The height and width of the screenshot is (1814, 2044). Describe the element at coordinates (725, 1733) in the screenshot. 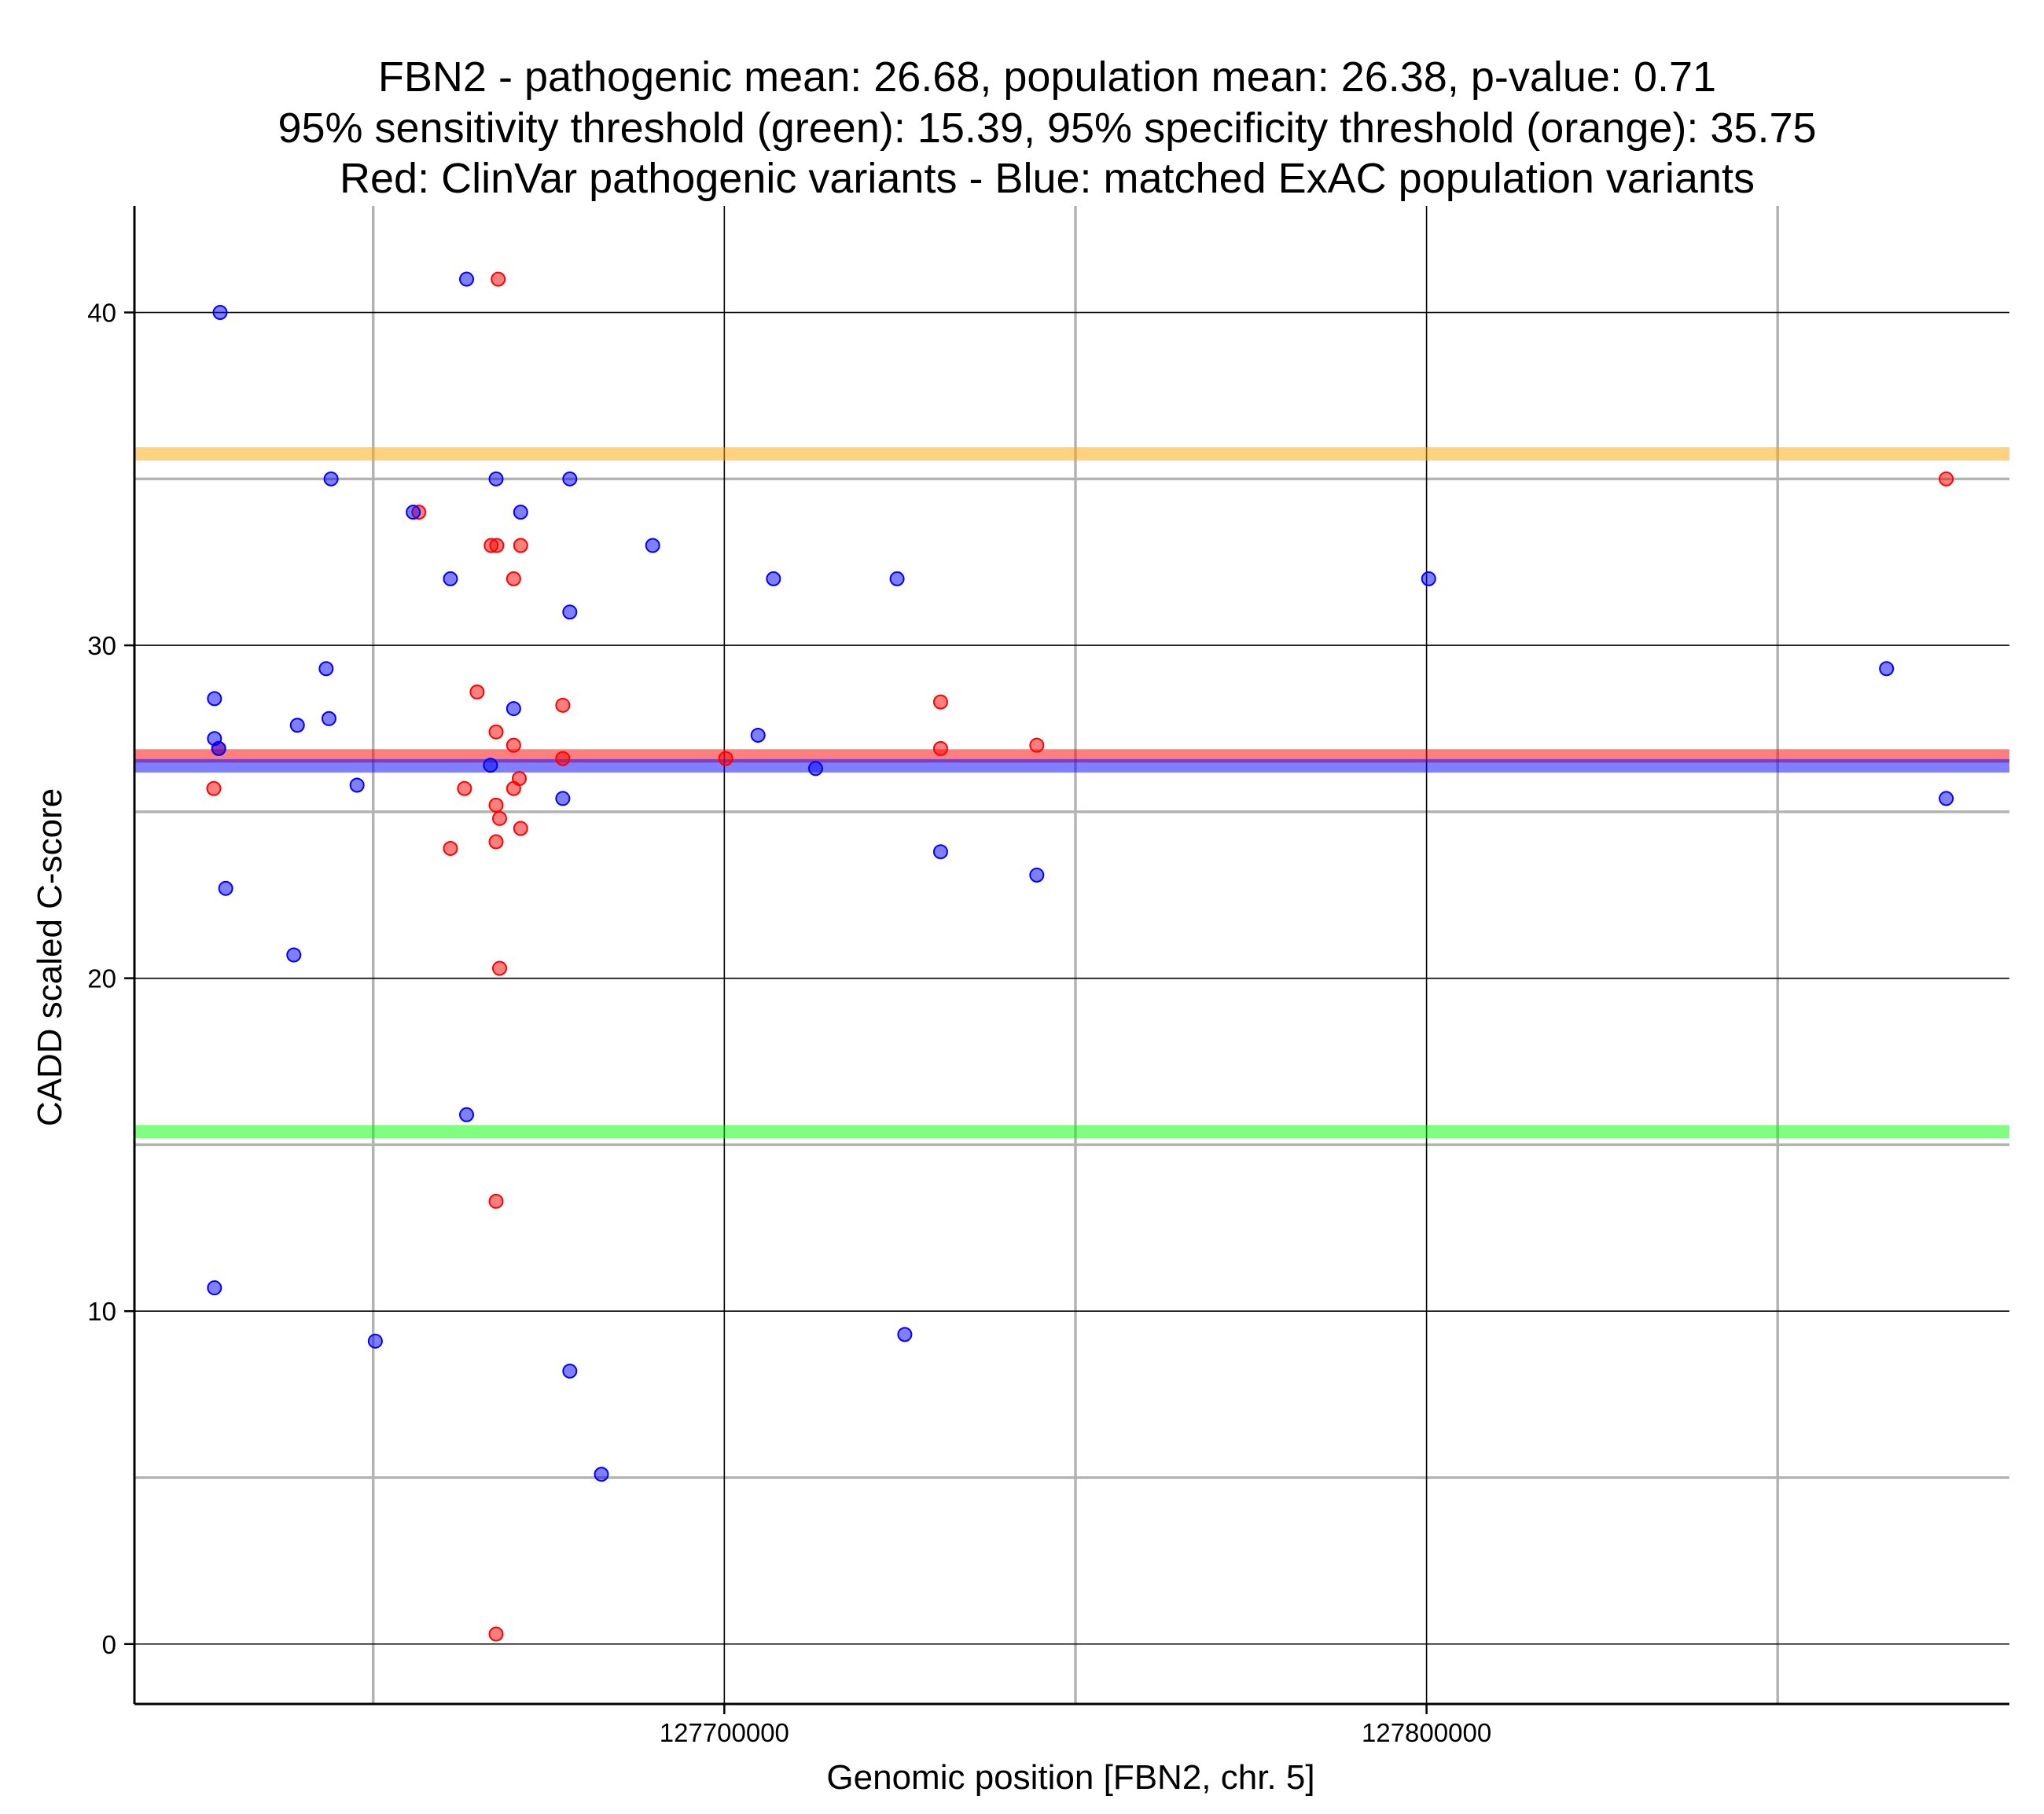

I see `x-tick-label: 127700000` at that location.